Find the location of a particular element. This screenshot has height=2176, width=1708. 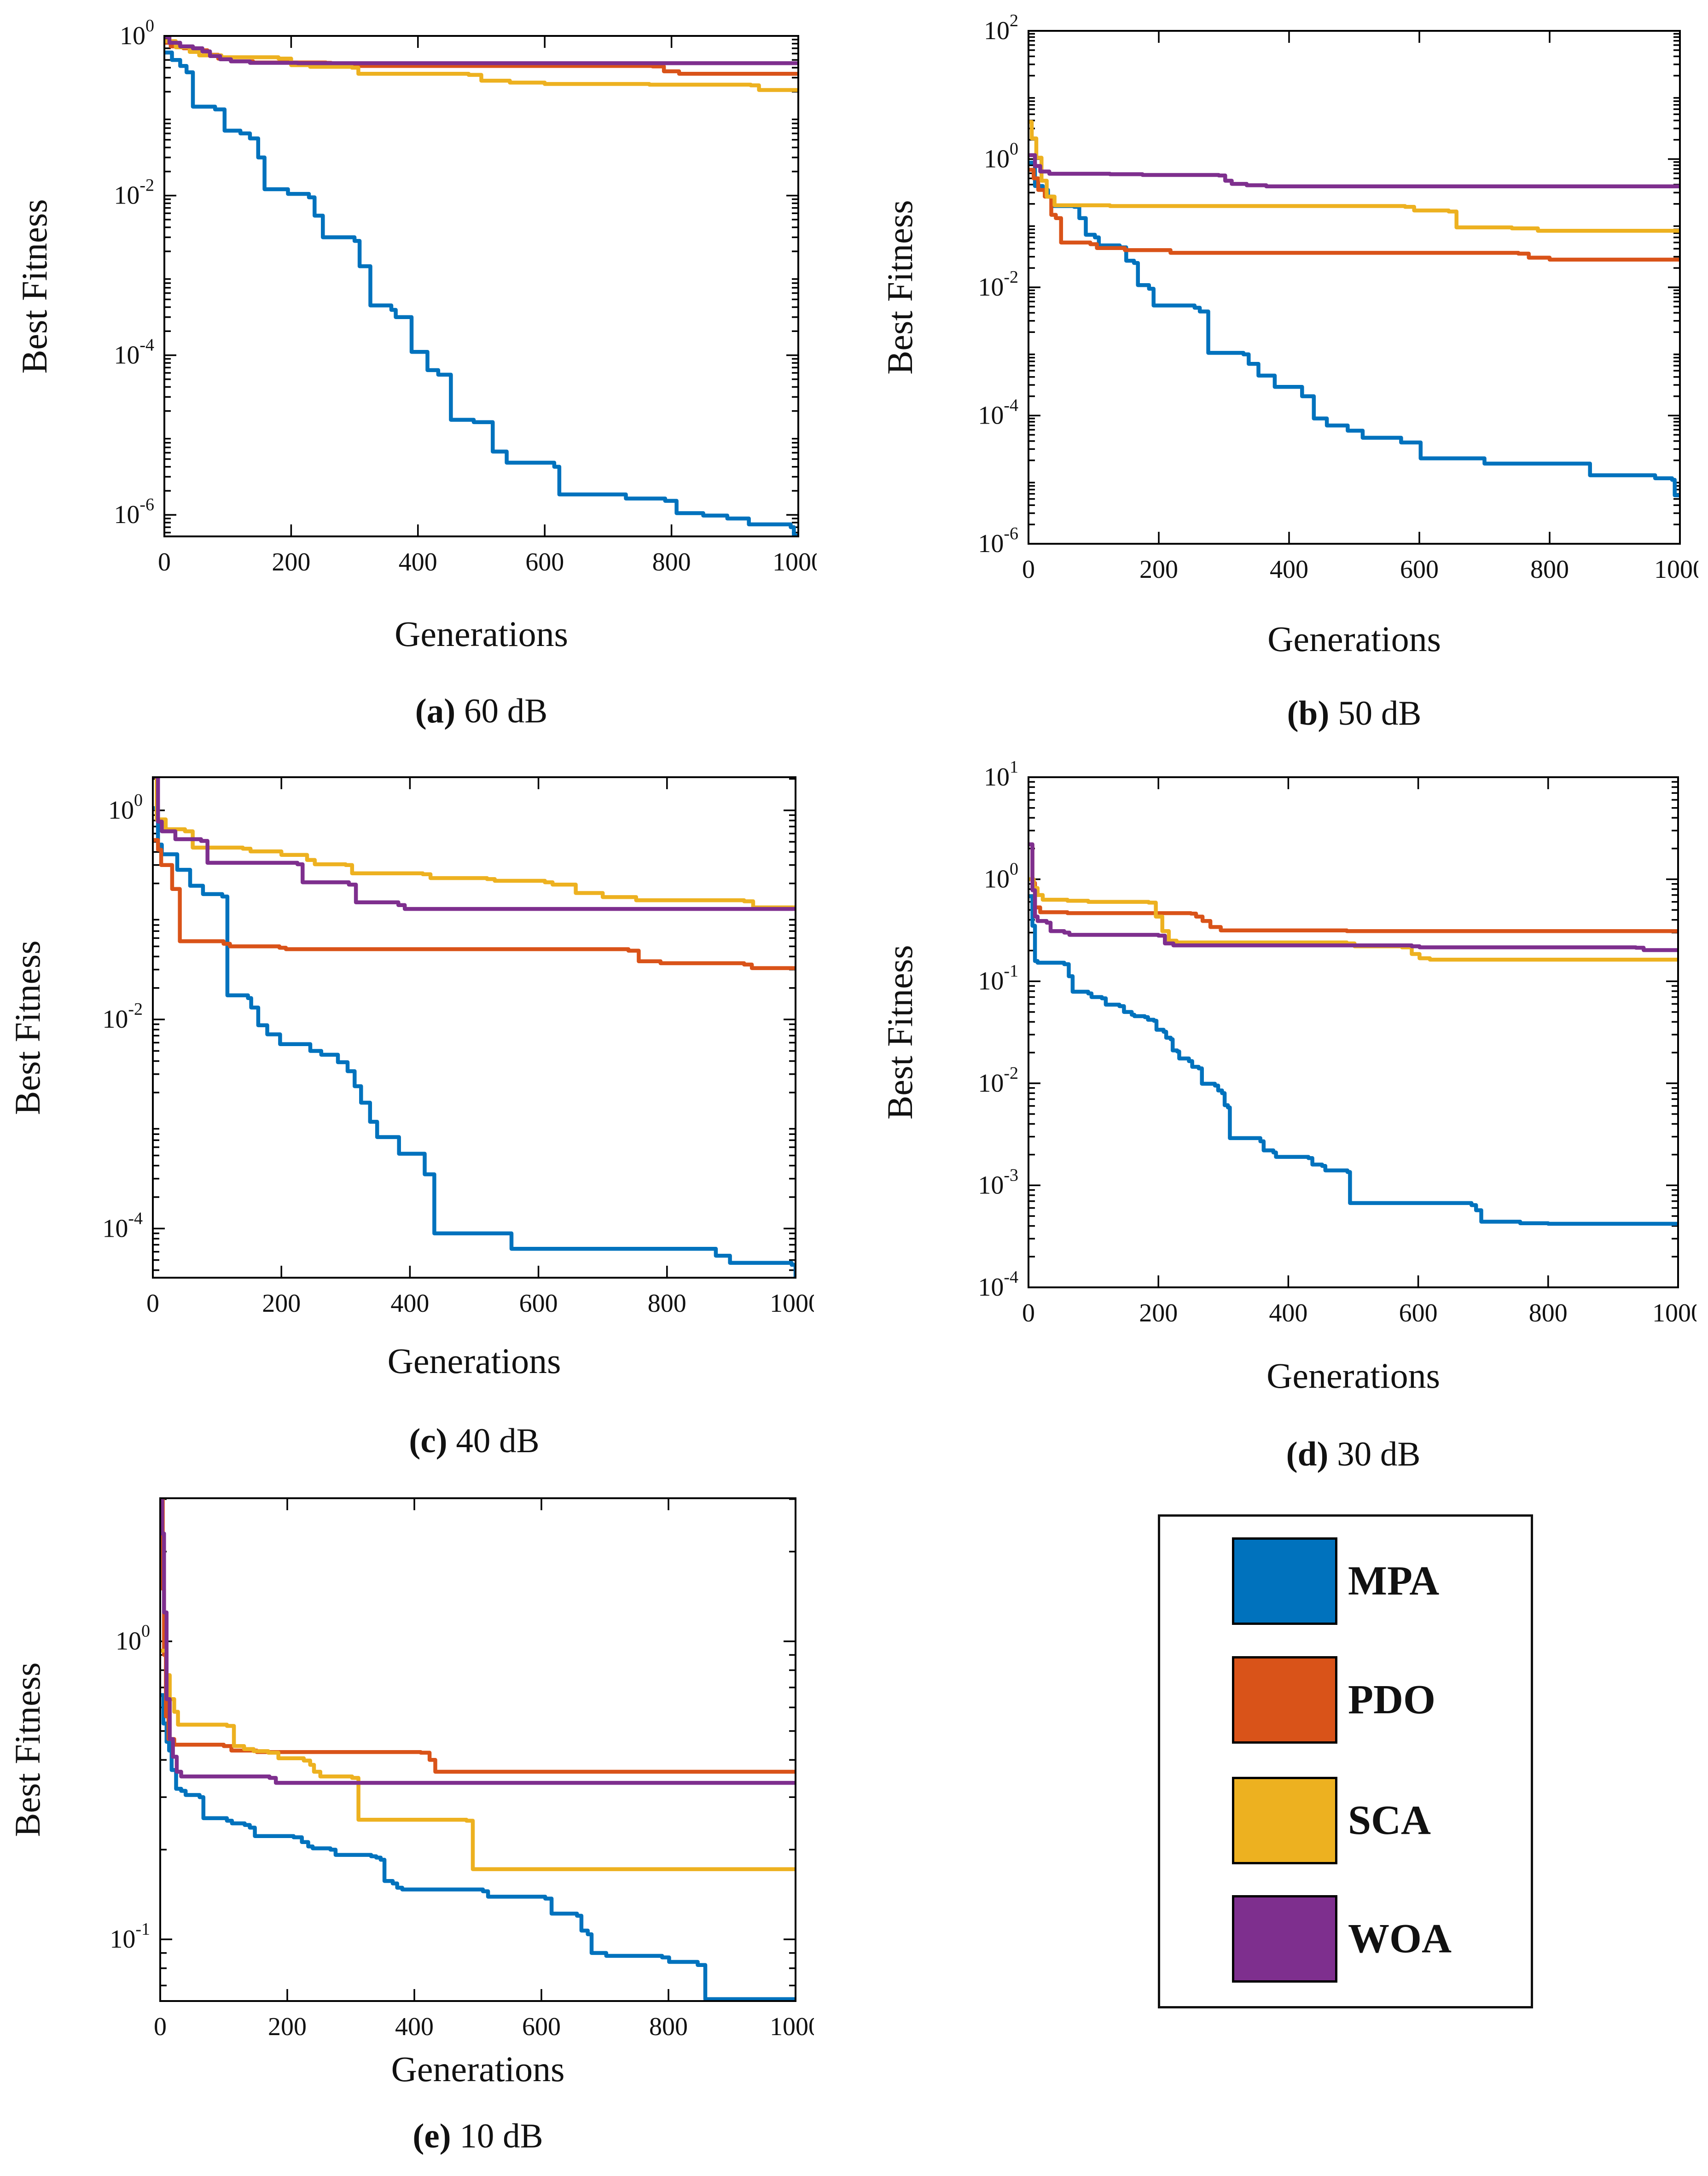

x-axis-label-b: Generations is located at coordinates (1354, 639).